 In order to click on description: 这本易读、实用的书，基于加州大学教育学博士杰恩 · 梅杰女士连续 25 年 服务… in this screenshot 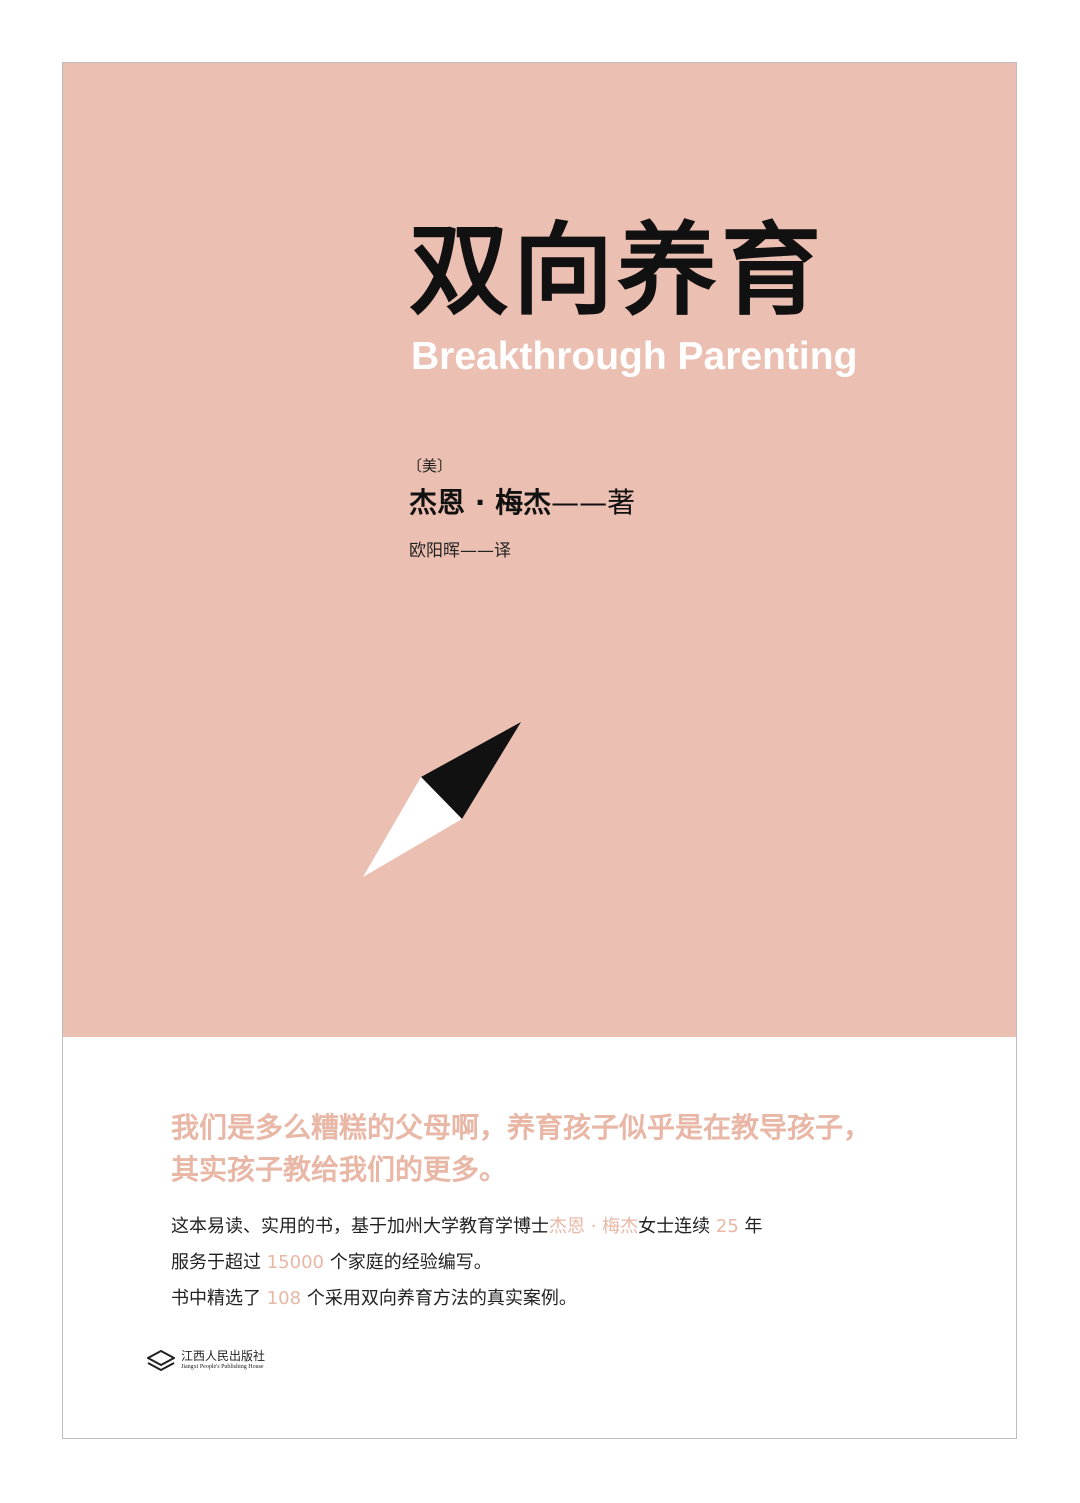, I will do `click(467, 1263)`.